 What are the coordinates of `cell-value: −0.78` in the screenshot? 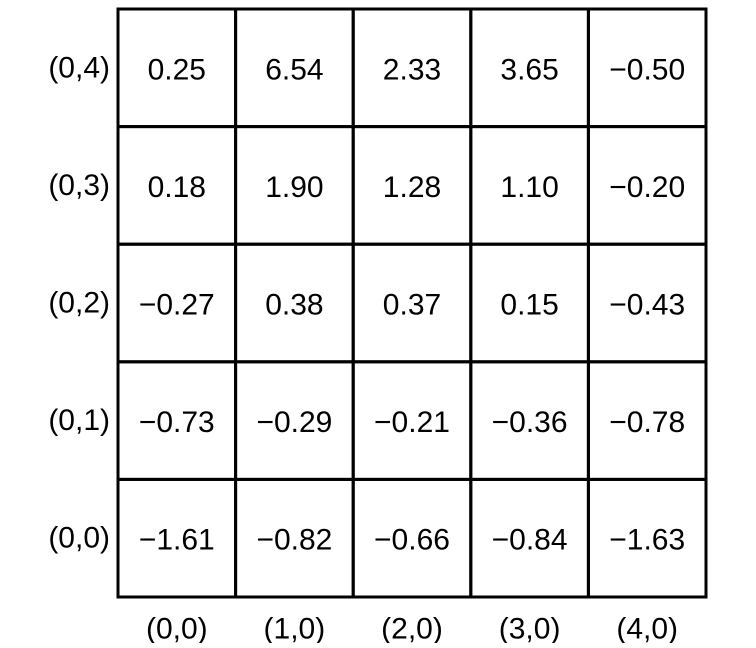 It's located at (647, 422).